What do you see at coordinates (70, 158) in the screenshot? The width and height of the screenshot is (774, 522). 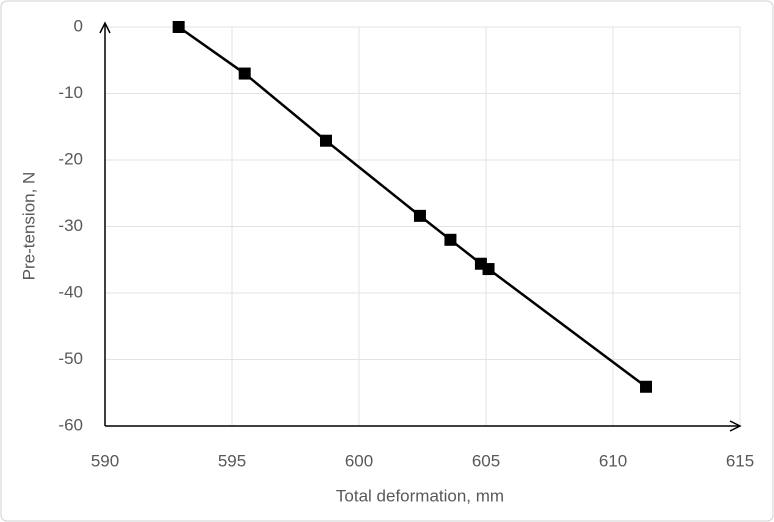 I see `y-tick-label: -20` at bounding box center [70, 158].